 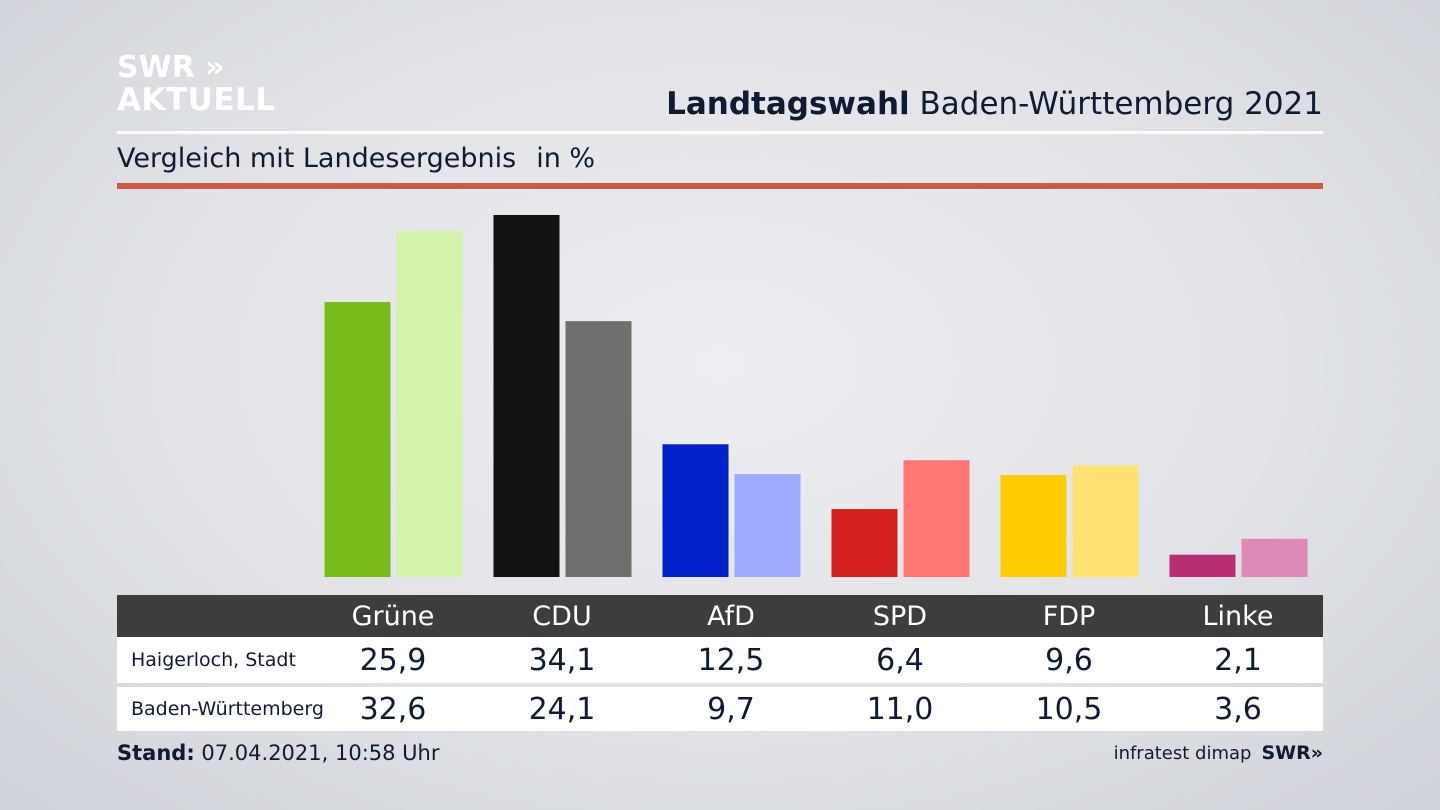 What do you see at coordinates (171, 67) in the screenshot?
I see `logo-line-1: SWR »` at bounding box center [171, 67].